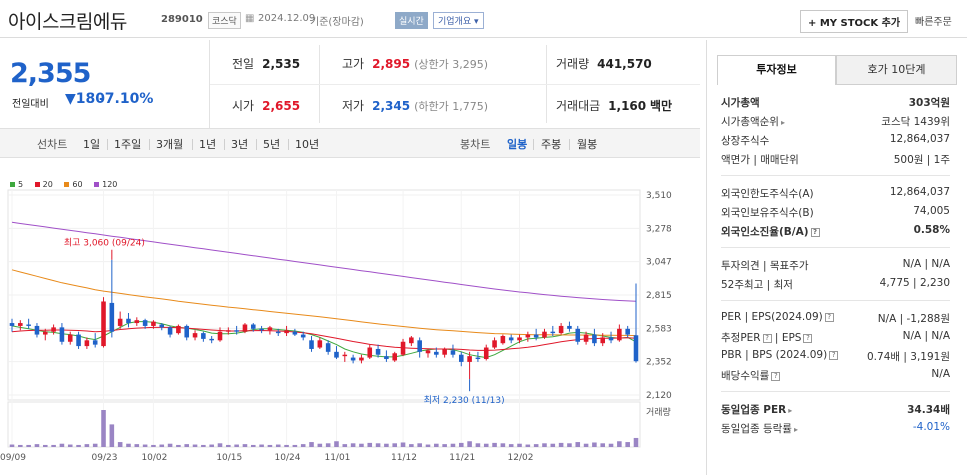  Describe the element at coordinates (458, 20) in the screenshot. I see `company-info-dropdown: 기업개요 ▾` at that location.